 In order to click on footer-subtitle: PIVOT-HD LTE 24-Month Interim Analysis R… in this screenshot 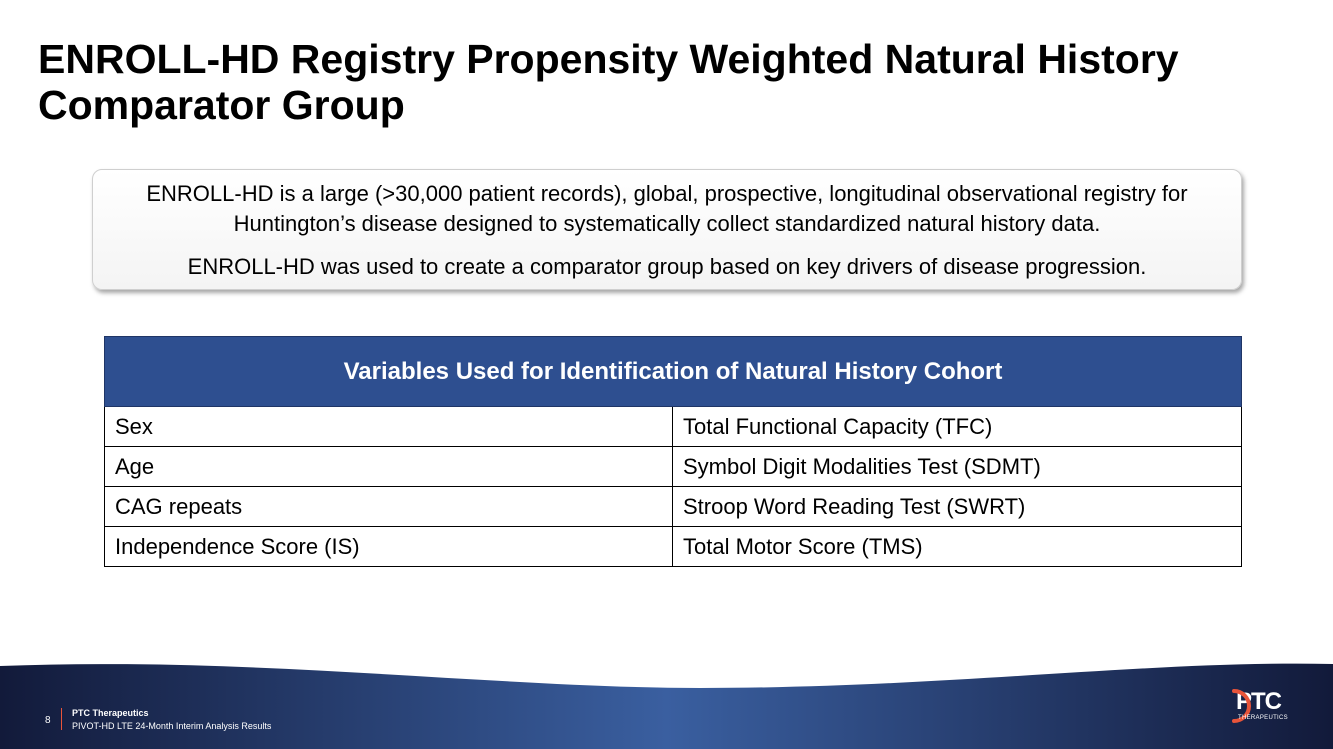, I will do `click(172, 726)`.